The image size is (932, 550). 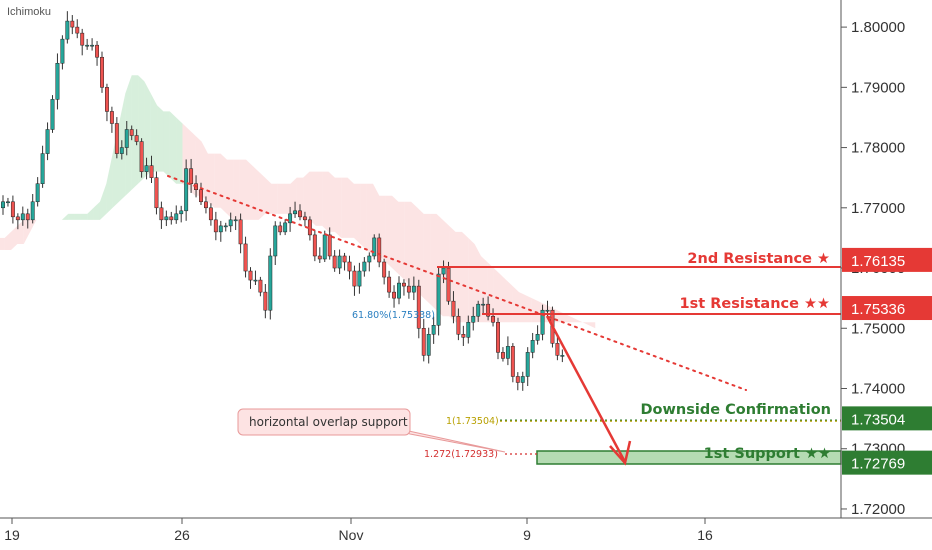 I want to click on price-tick-label: 1.78000, so click(x=878, y=148).